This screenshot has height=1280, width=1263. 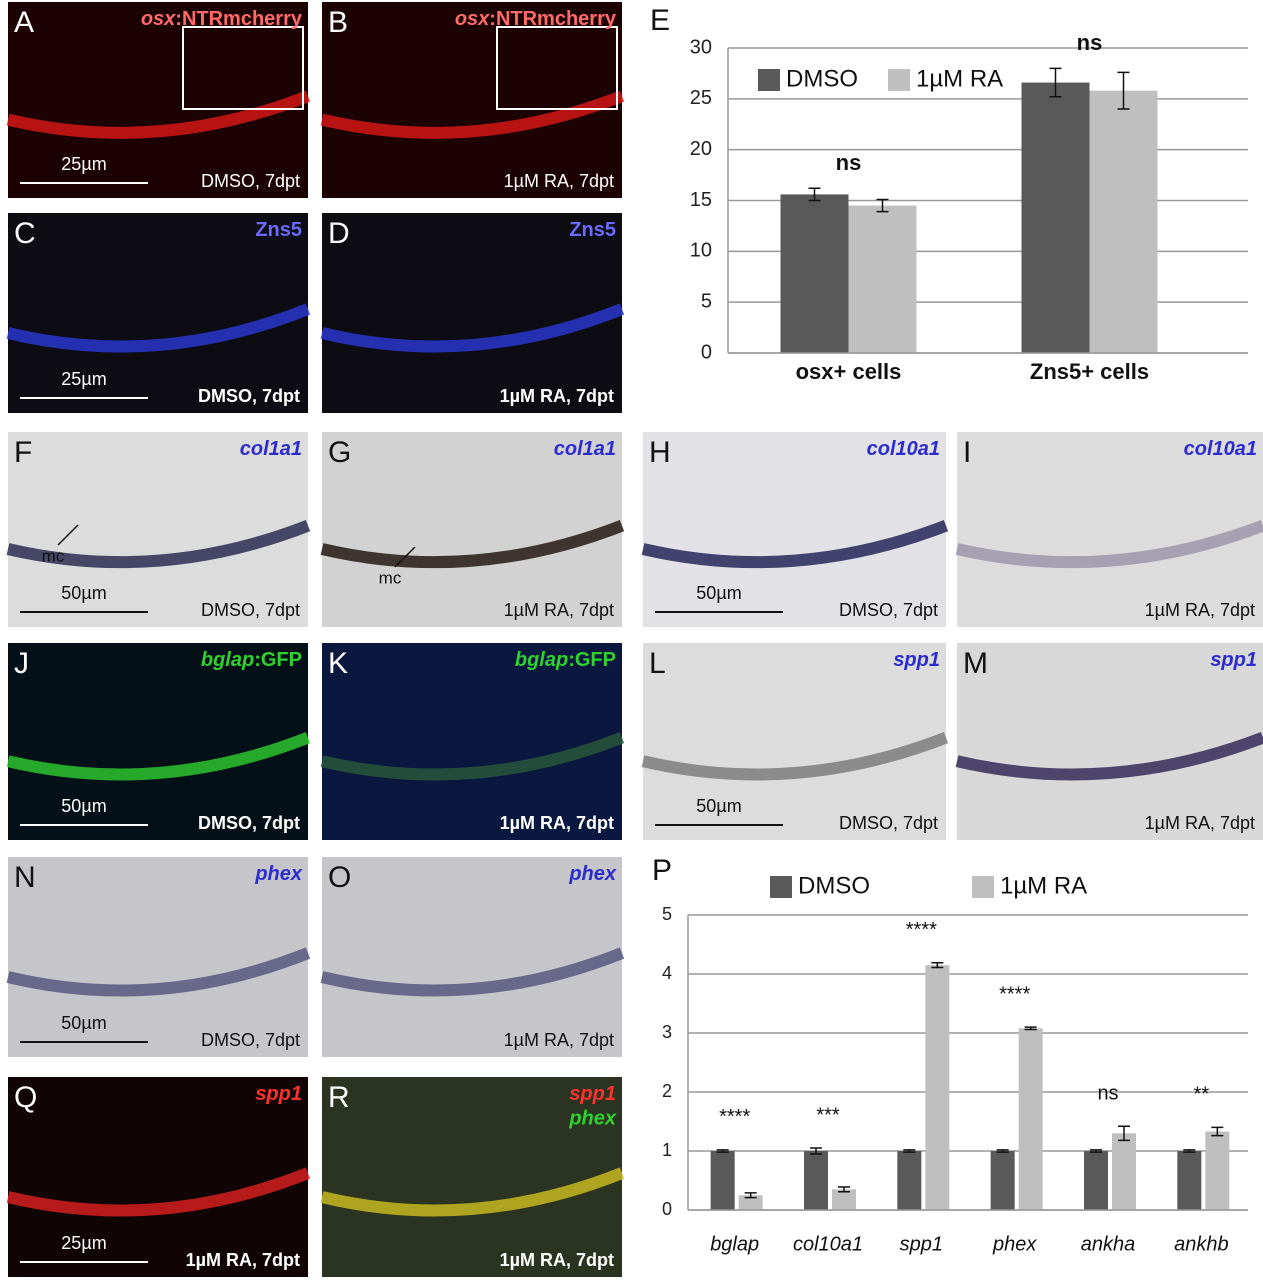 I want to click on panel-letter: Q, so click(x=25, y=1097).